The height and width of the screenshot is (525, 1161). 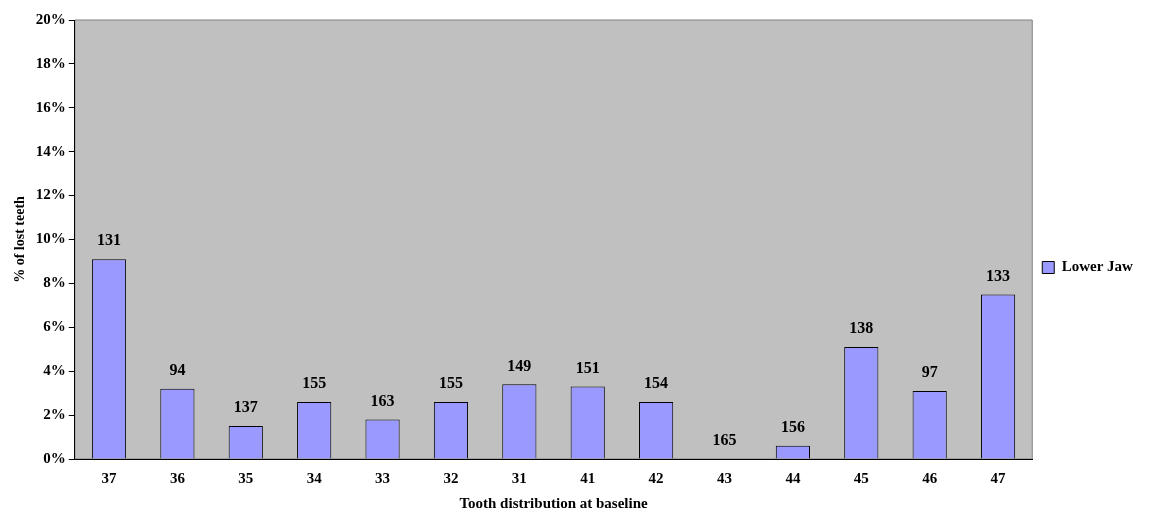 What do you see at coordinates (54, 413) in the screenshot?
I see `y-tick-label: 2%` at bounding box center [54, 413].